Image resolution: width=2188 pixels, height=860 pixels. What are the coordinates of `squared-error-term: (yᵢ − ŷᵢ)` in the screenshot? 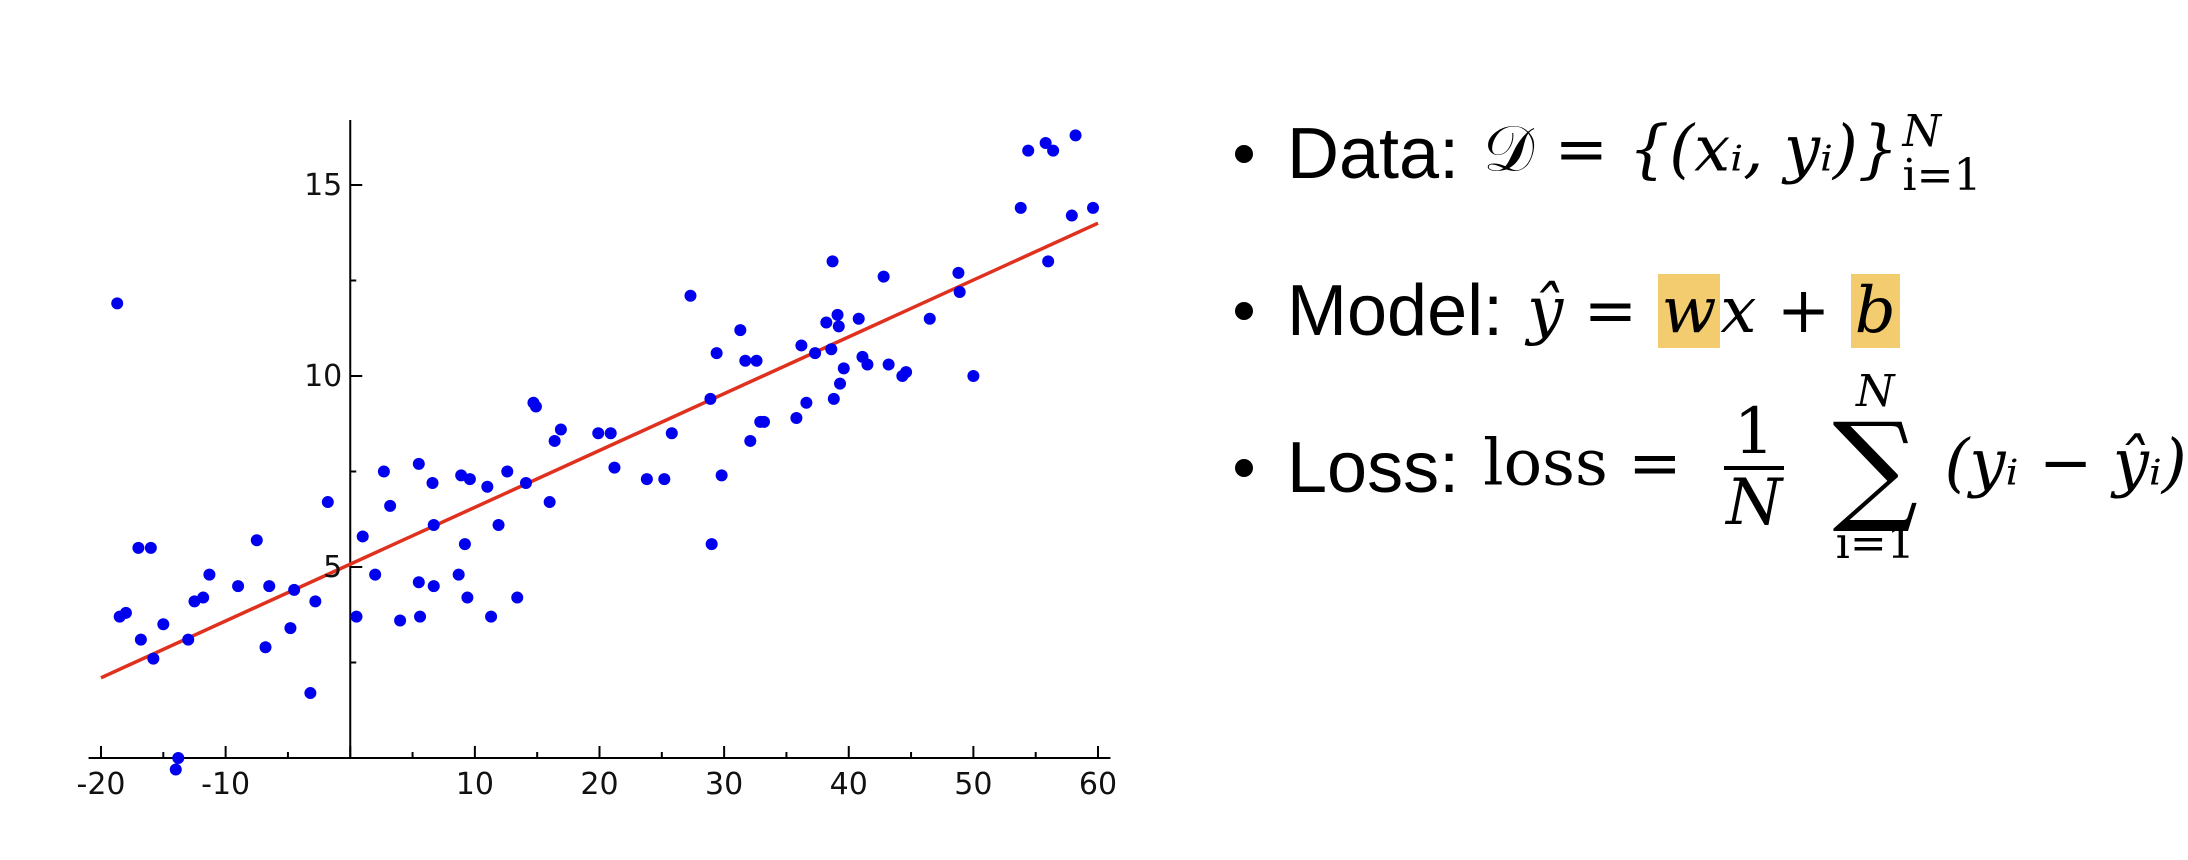 It's located at (2065, 463).